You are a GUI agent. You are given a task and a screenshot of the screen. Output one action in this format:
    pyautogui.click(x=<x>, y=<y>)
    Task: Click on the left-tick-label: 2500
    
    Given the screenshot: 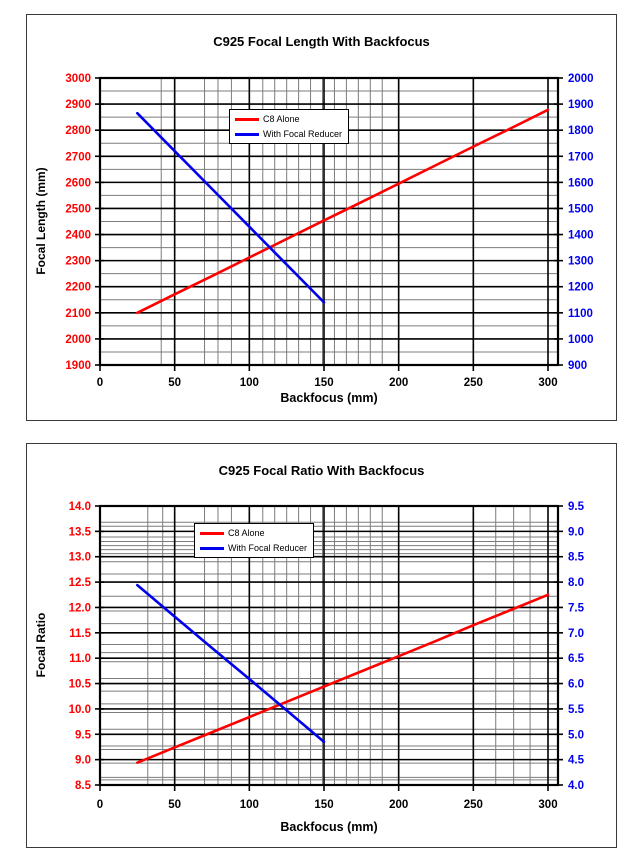 What is the action you would take?
    pyautogui.click(x=78, y=209)
    